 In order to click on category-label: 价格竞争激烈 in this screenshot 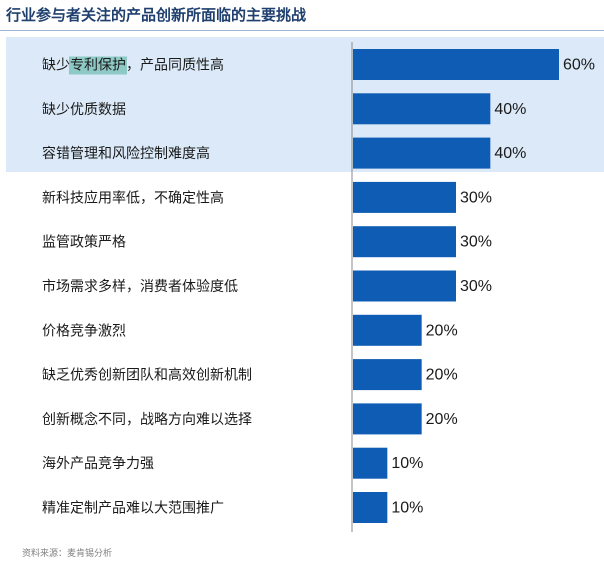, I will do `click(84, 330)`.